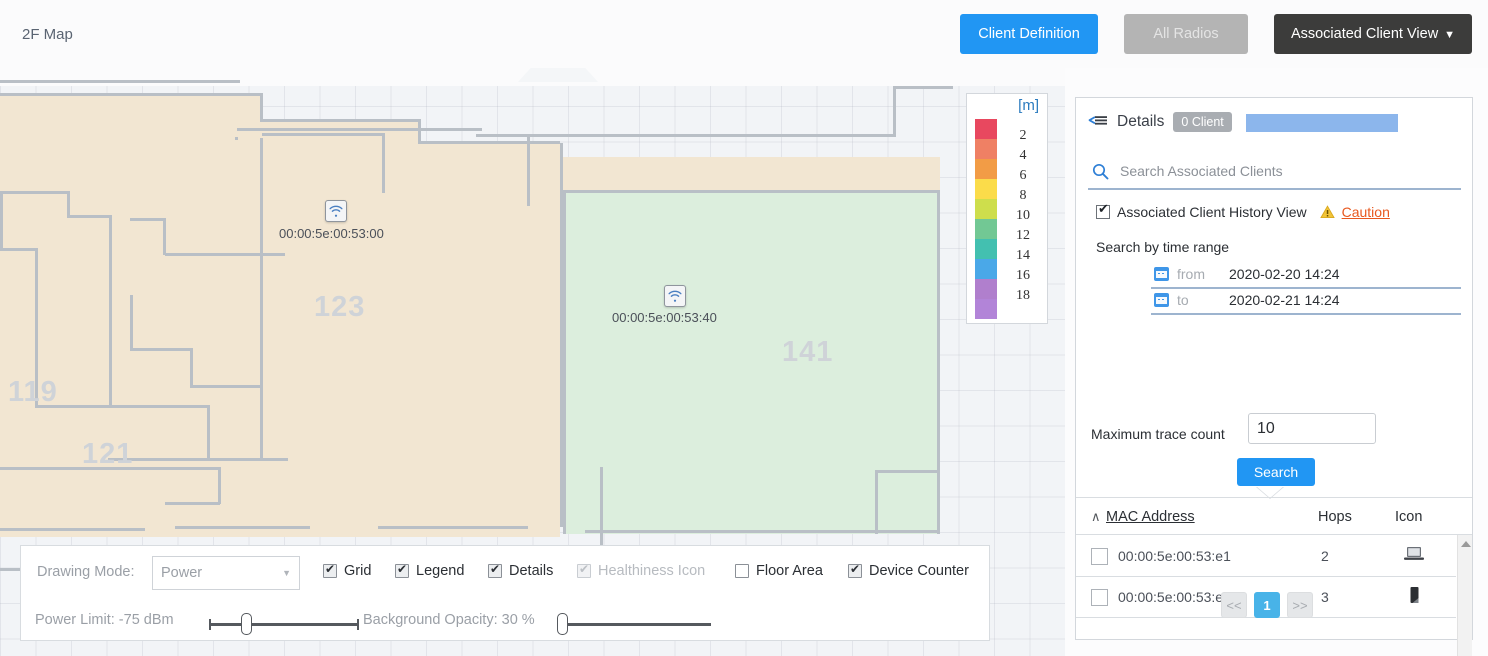  Describe the element at coordinates (246, 624) in the screenshot. I see `power-limit-knob` at that location.